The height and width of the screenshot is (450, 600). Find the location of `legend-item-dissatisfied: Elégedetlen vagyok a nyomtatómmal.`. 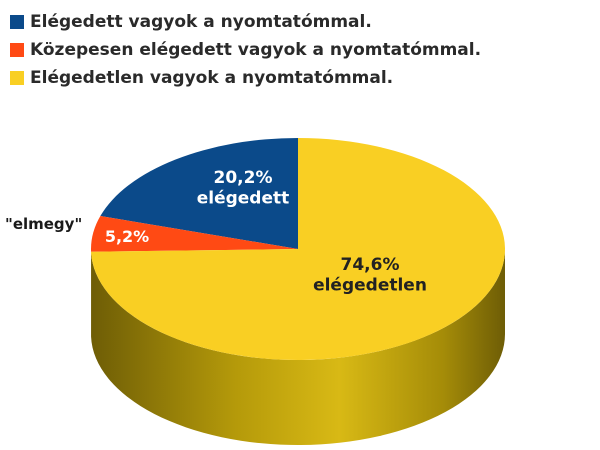

legend-item-dissatisfied: Elégedetlen vagyok a nyomtatómmal. is located at coordinates (245, 78).